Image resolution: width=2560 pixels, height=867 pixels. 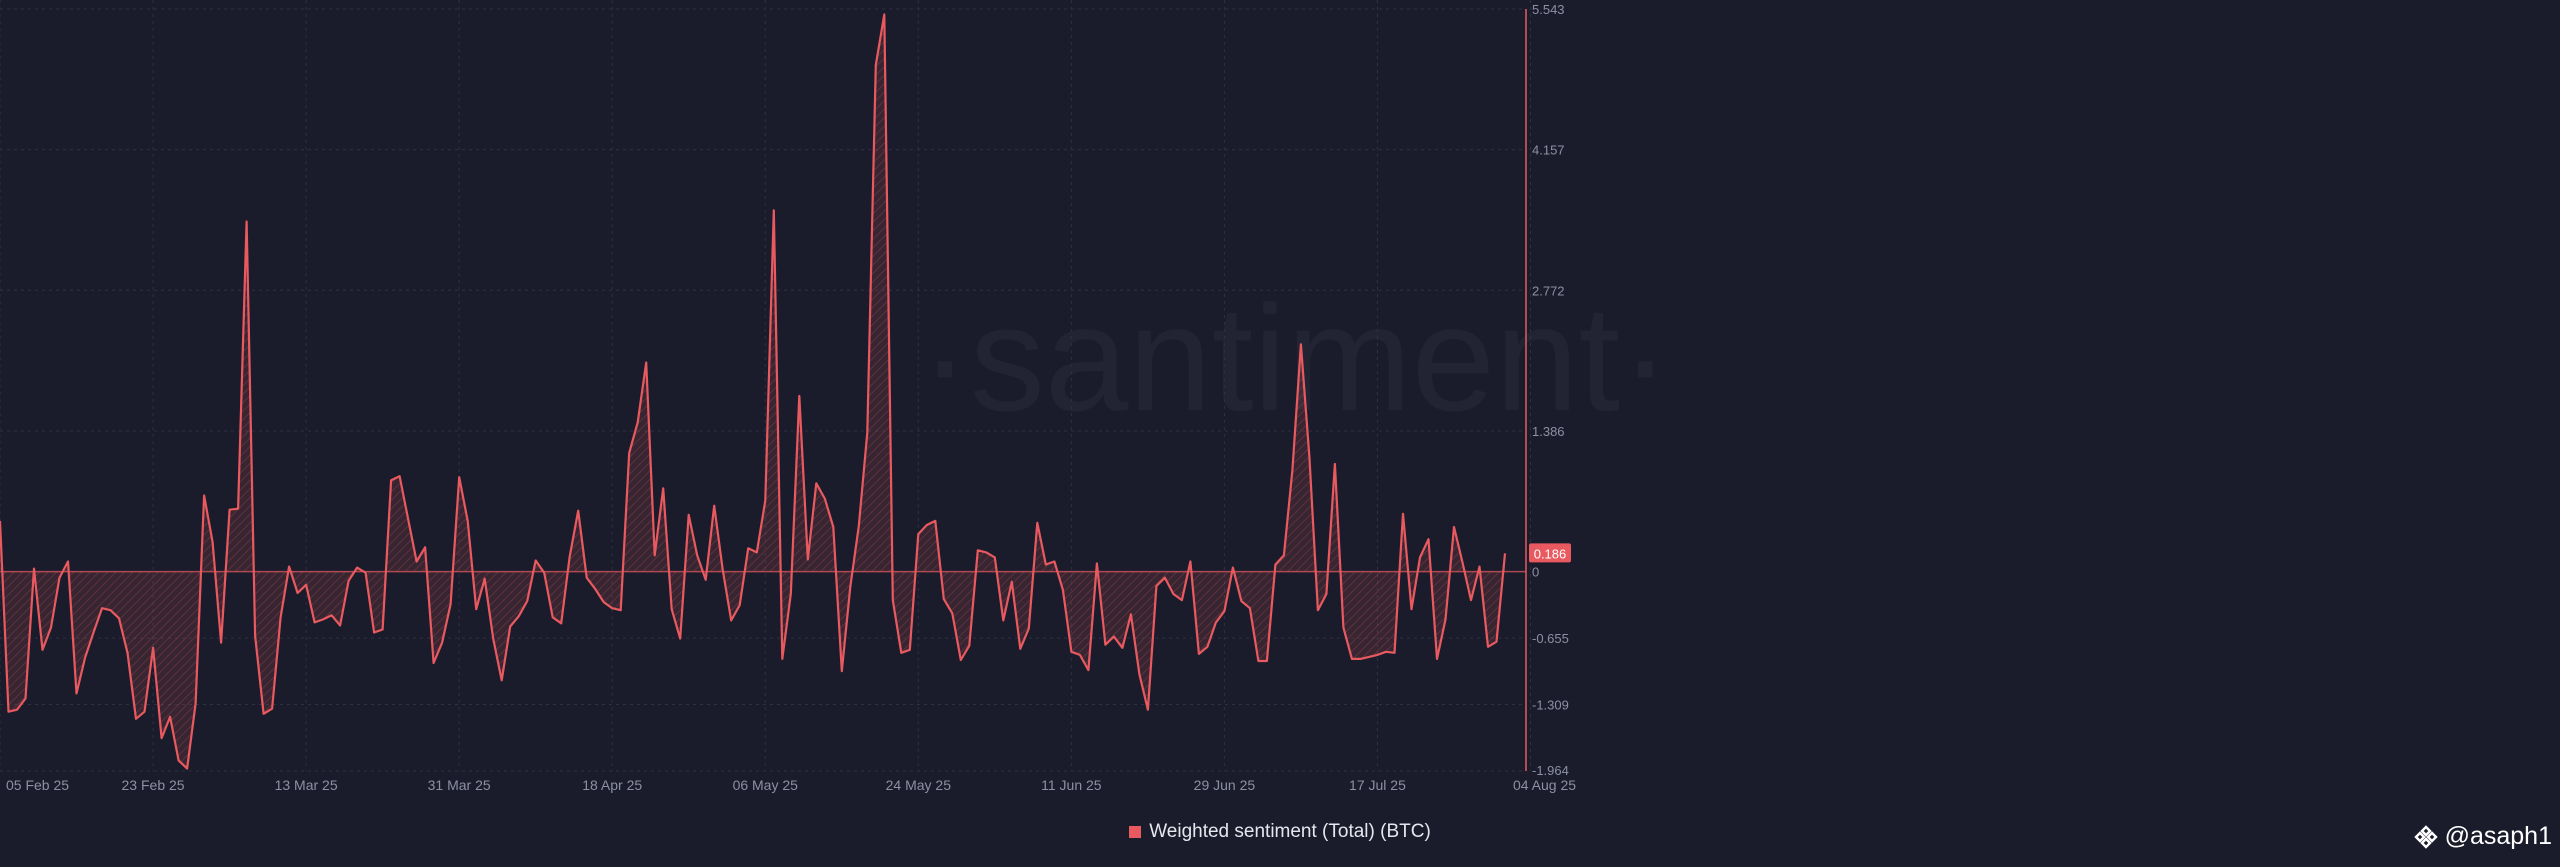 I want to click on credit-handle: @asaph1, so click(x=2498, y=836).